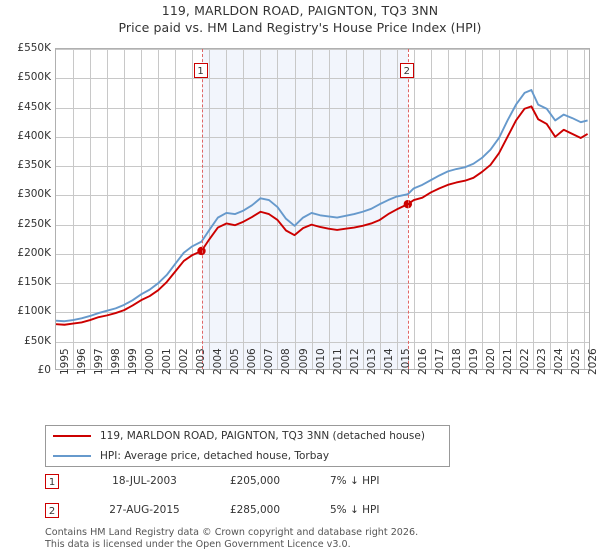 Image resolution: width=600 pixels, height=560 pixels. I want to click on txn-number-badge: 2, so click(52, 510).